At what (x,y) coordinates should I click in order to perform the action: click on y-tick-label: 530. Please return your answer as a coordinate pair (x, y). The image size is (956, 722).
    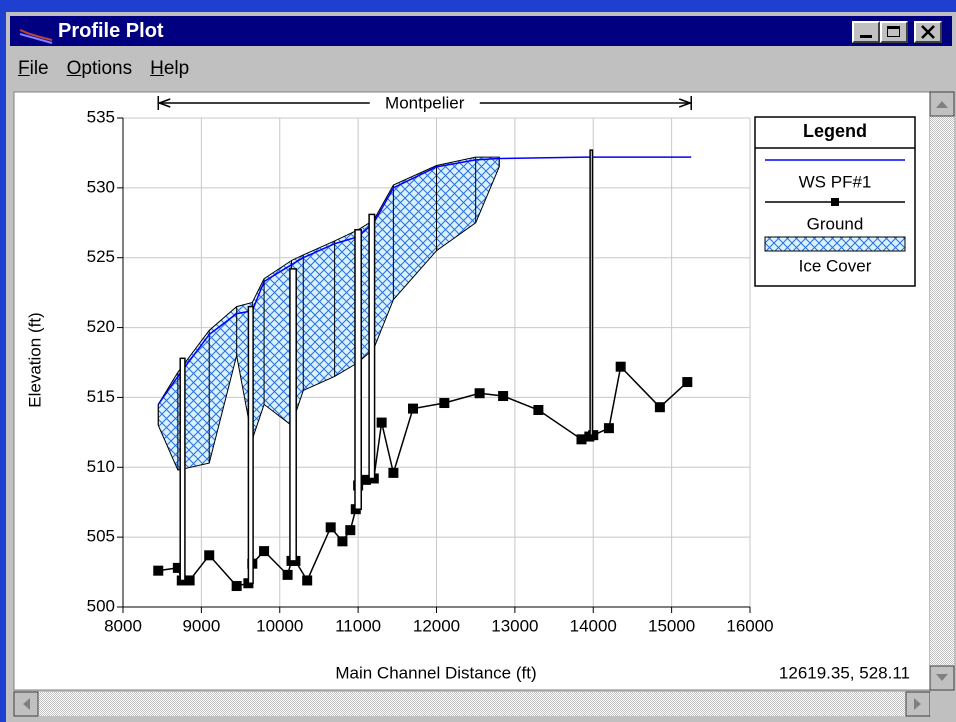
    Looking at the image, I should click on (101, 186).